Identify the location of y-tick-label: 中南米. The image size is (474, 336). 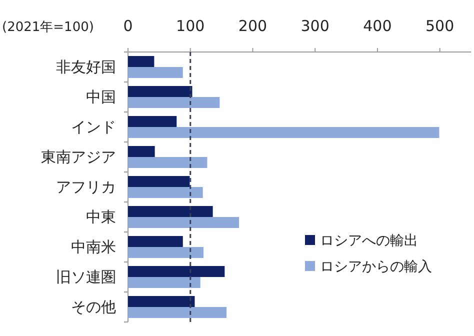
(93, 247).